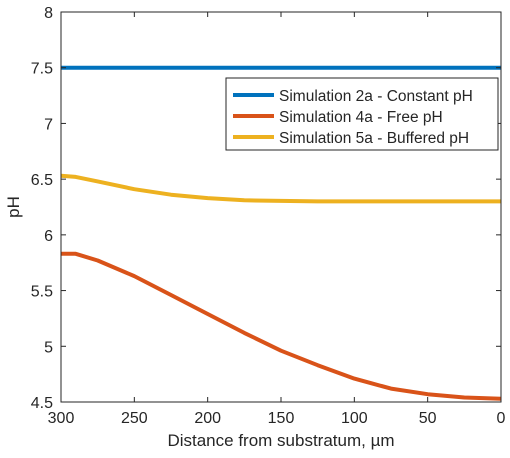  What do you see at coordinates (48, 236) in the screenshot?
I see `y-tick-label: 6` at bounding box center [48, 236].